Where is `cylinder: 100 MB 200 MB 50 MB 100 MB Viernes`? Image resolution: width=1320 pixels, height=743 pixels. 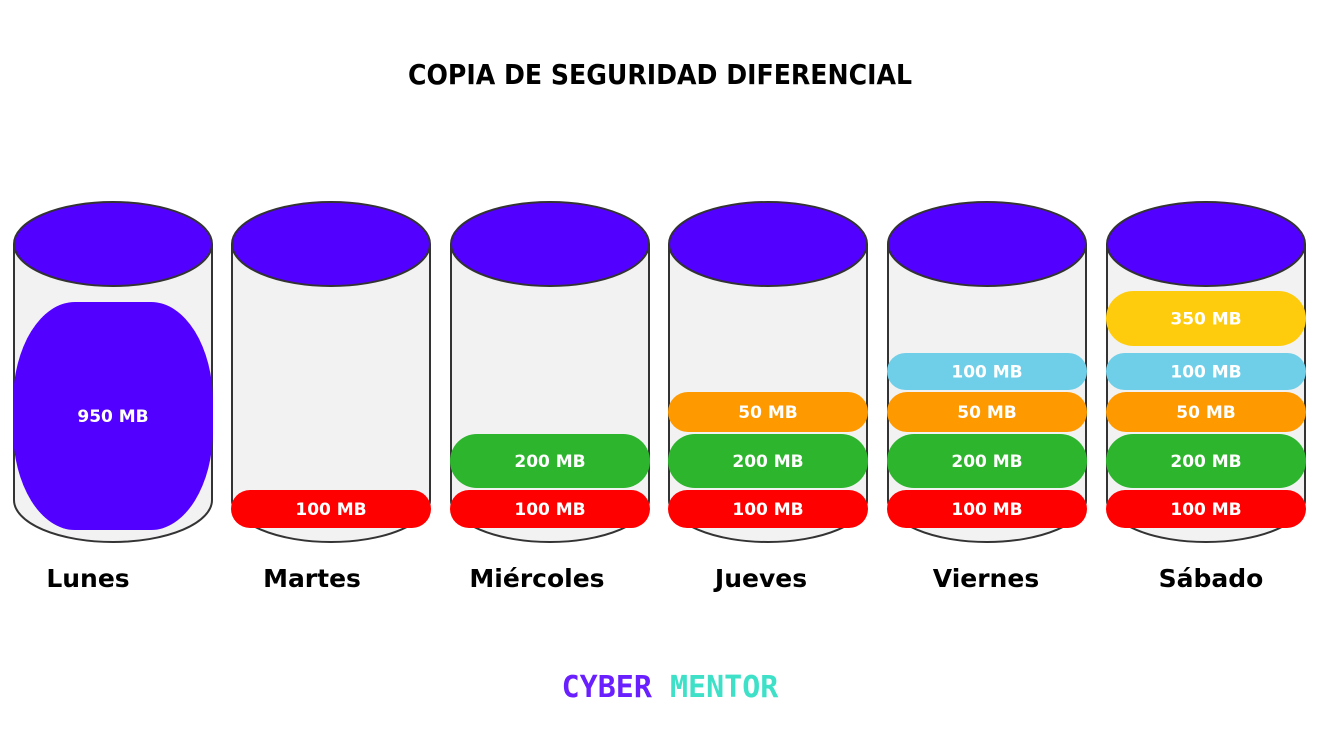
cylinder: 100 MB 200 MB 50 MB 100 MB Viernes is located at coordinates (987, 397).